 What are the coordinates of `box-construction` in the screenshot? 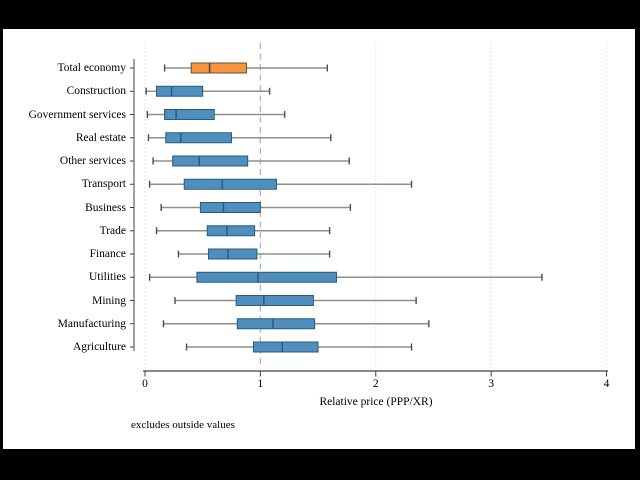 It's located at (180, 91).